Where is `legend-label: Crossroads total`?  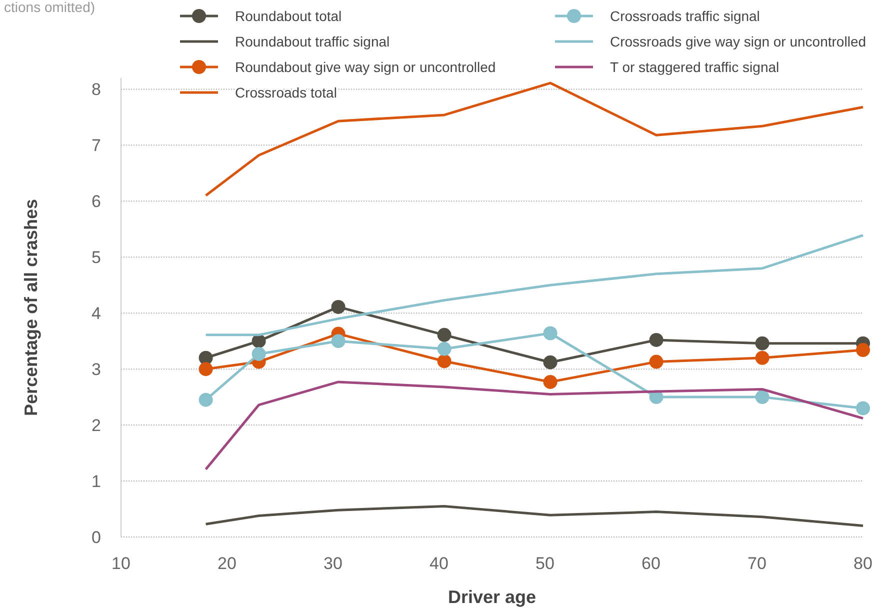
legend-label: Crossroads total is located at coordinates (286, 92).